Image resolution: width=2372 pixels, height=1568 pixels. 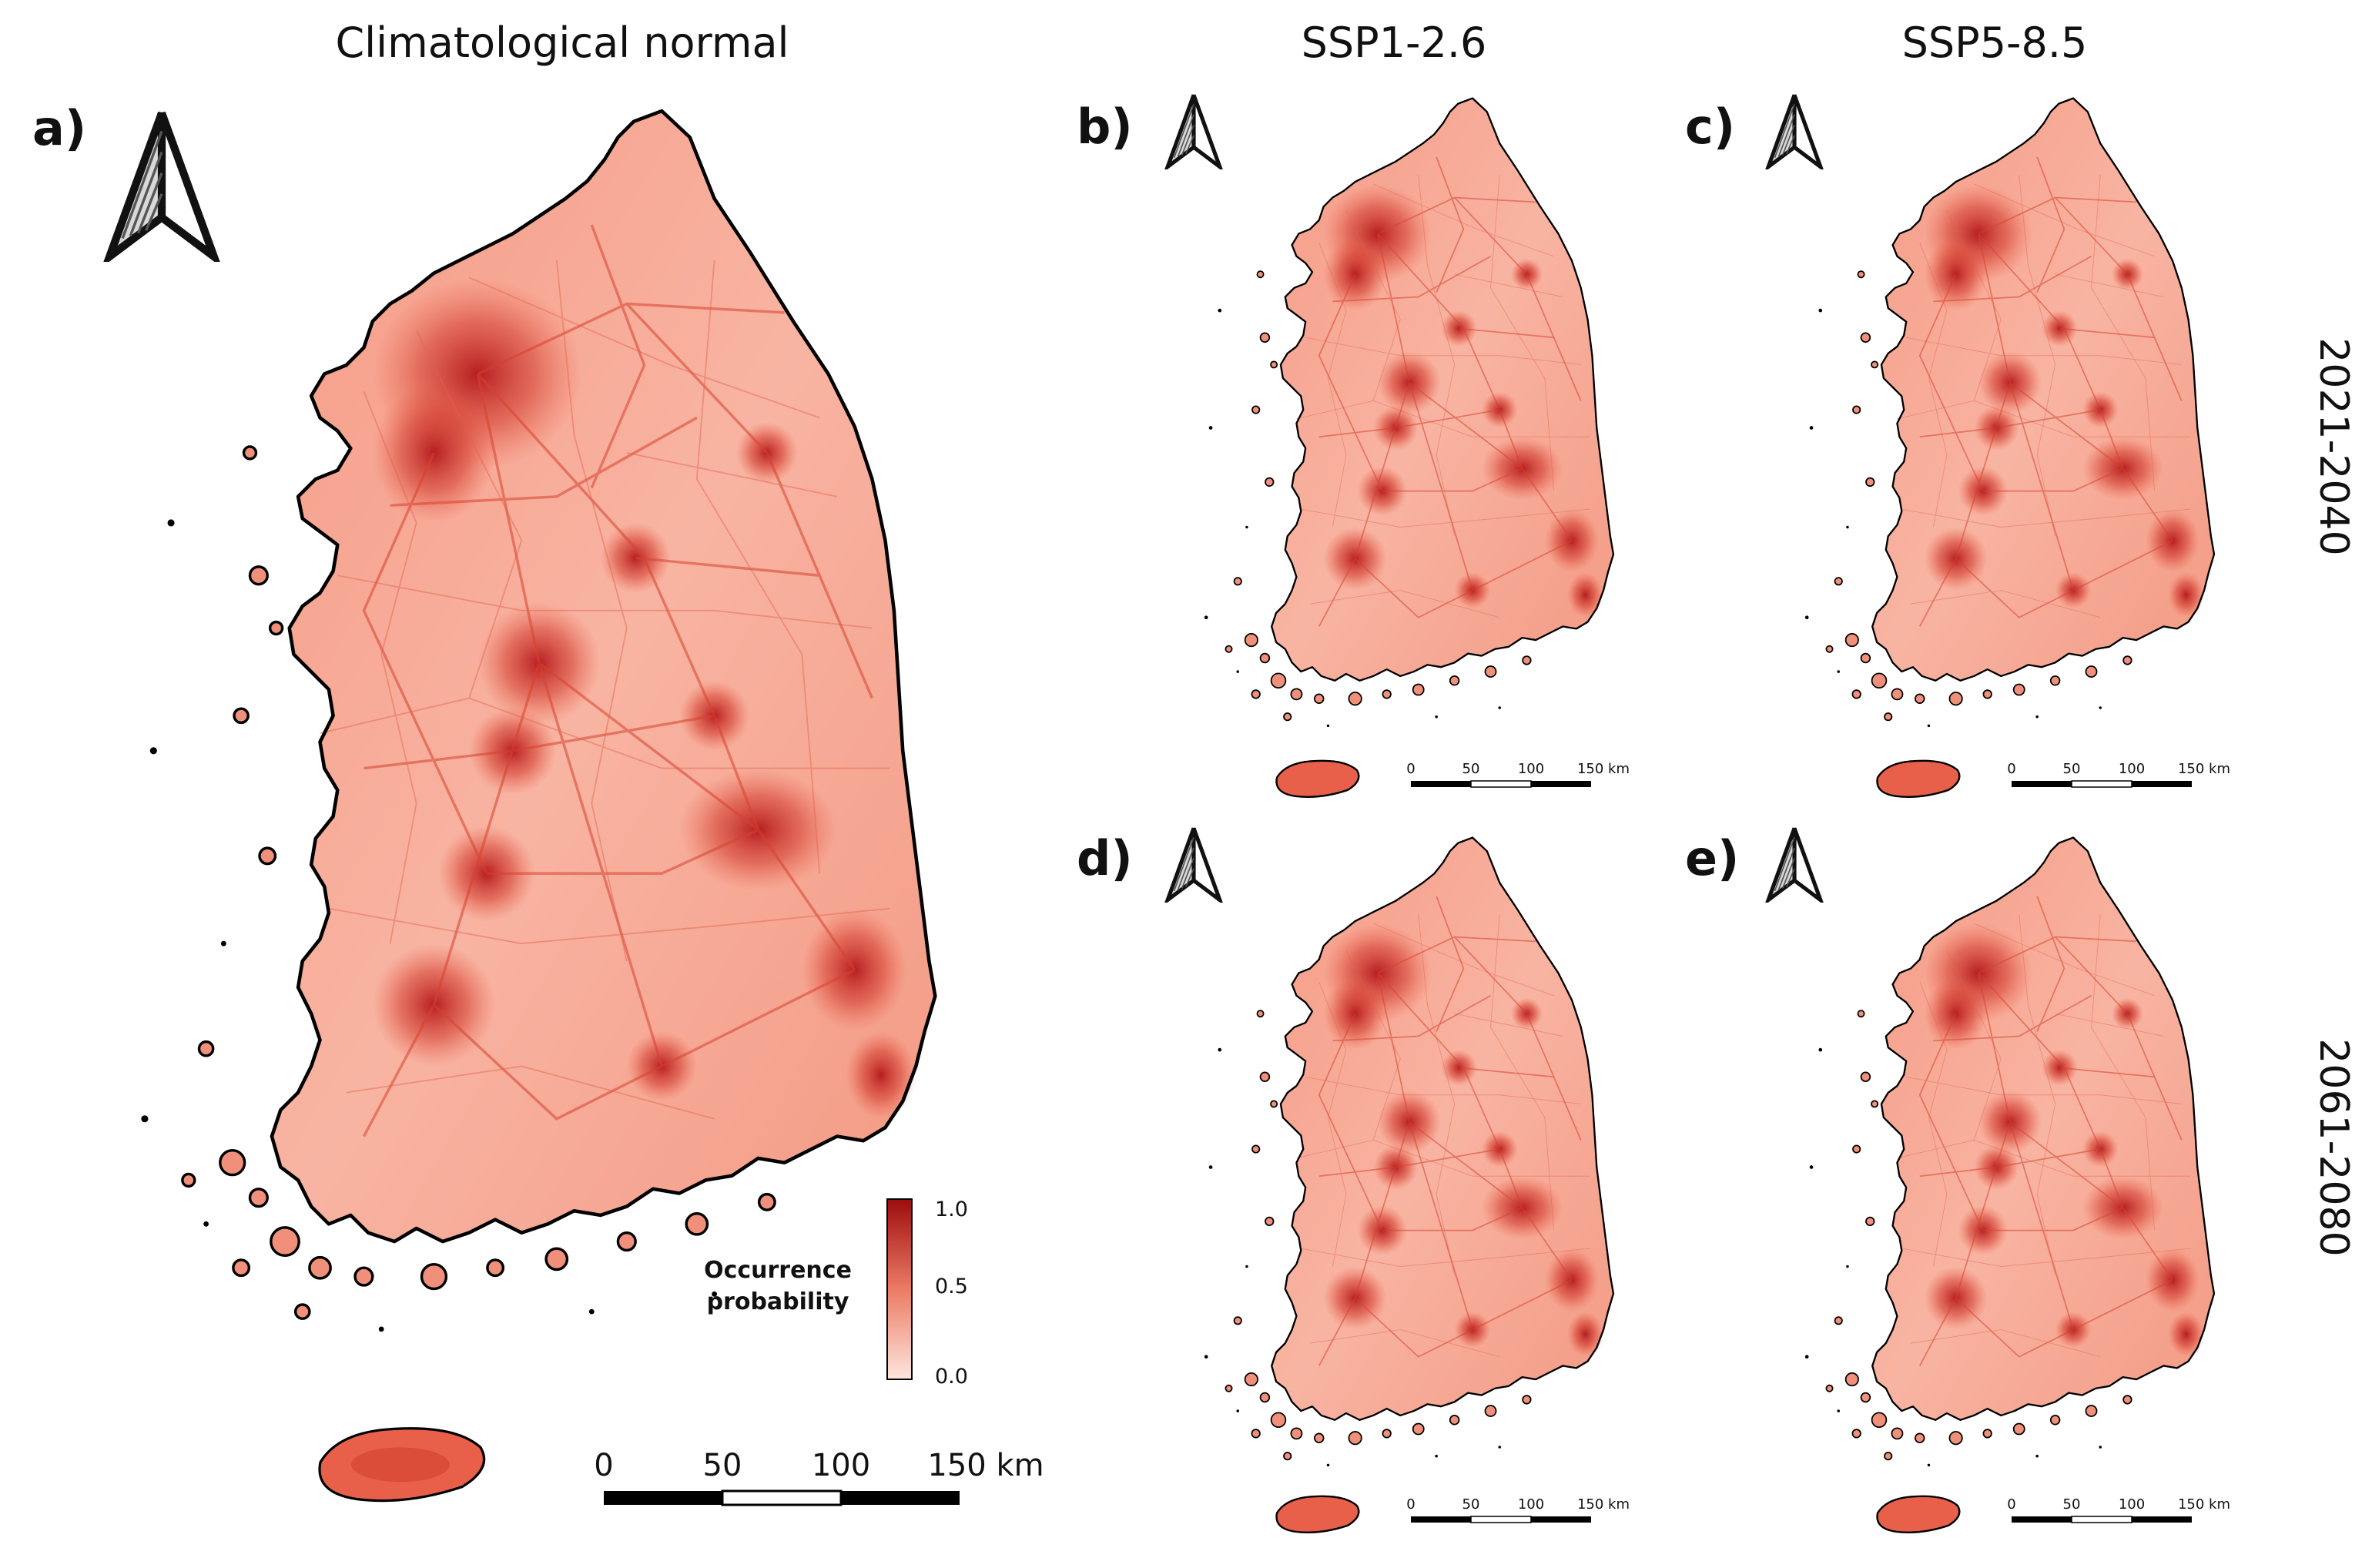 I want to click on legend-tick-mid: 0.5, so click(x=952, y=1286).